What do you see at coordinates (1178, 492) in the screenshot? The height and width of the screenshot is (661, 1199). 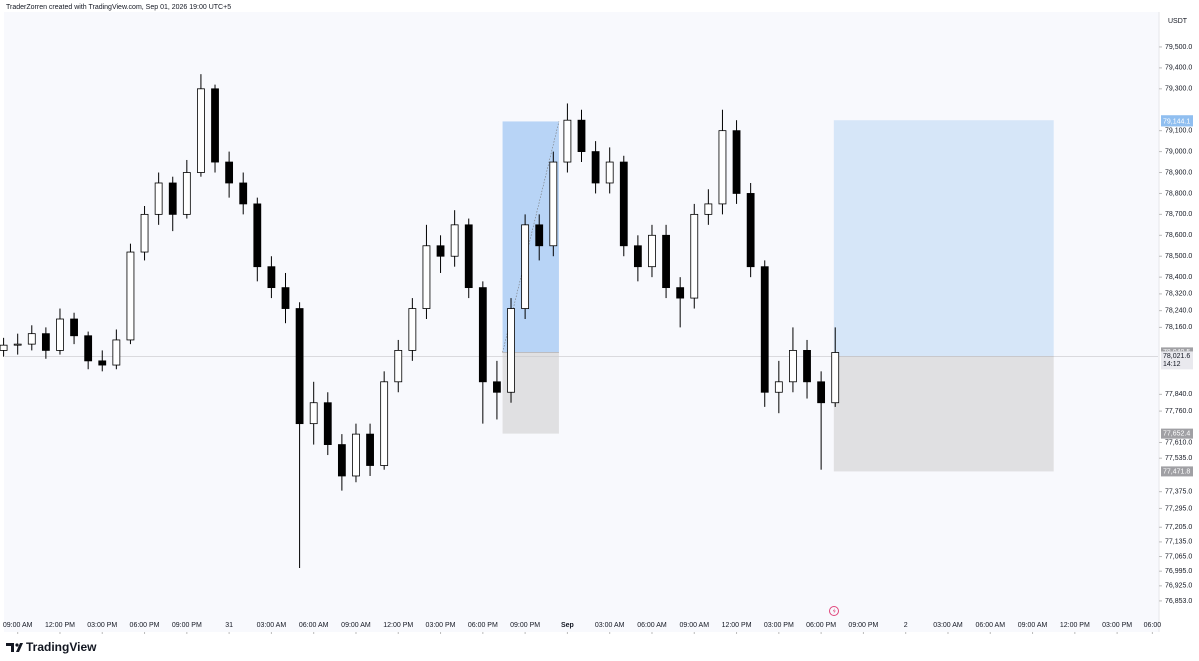 I see `y-tick-label: 77,375.0` at bounding box center [1178, 492].